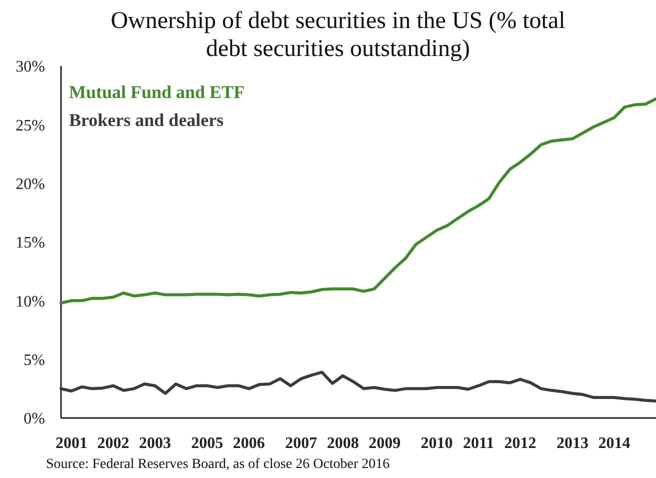 This screenshot has height=478, width=656. I want to click on x-tick-label: 2003, so click(154, 443).